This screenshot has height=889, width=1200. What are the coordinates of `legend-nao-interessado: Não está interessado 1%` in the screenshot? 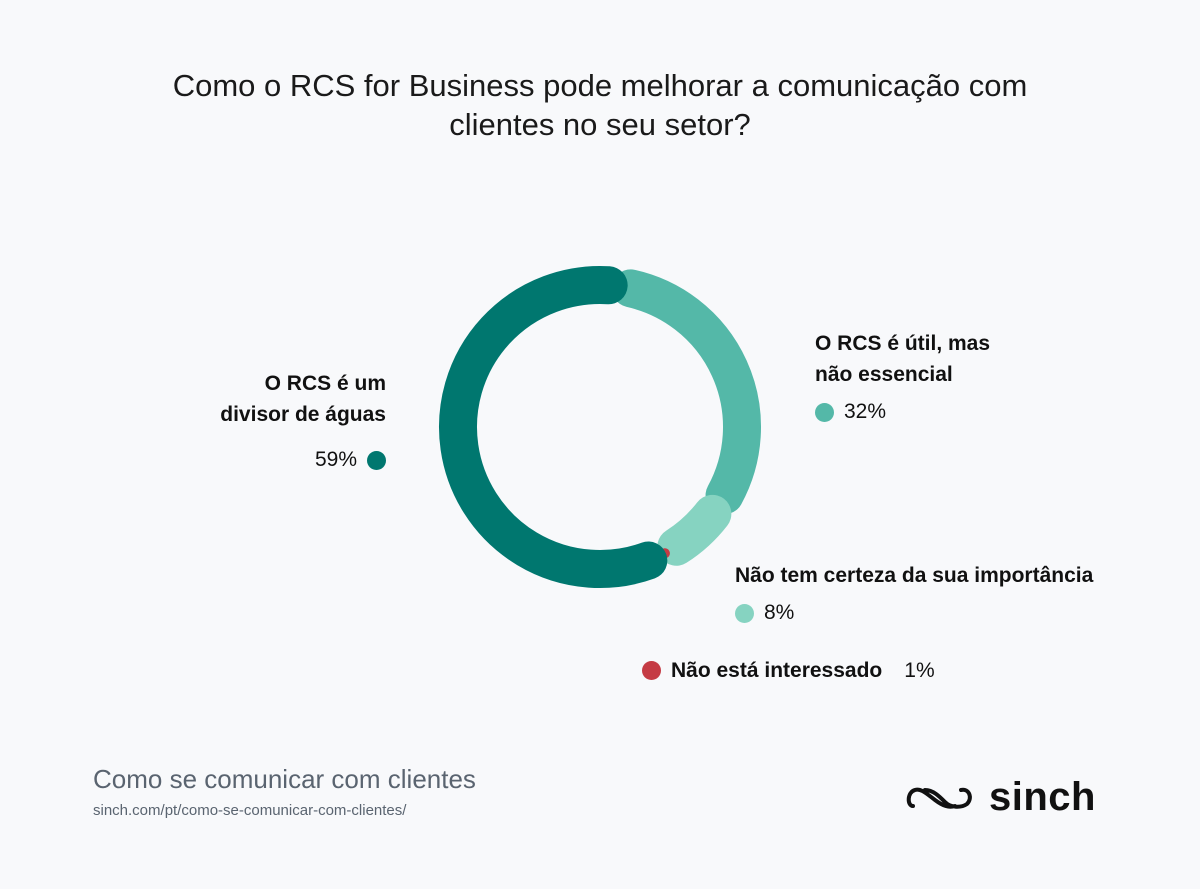 It's located at (788, 670).